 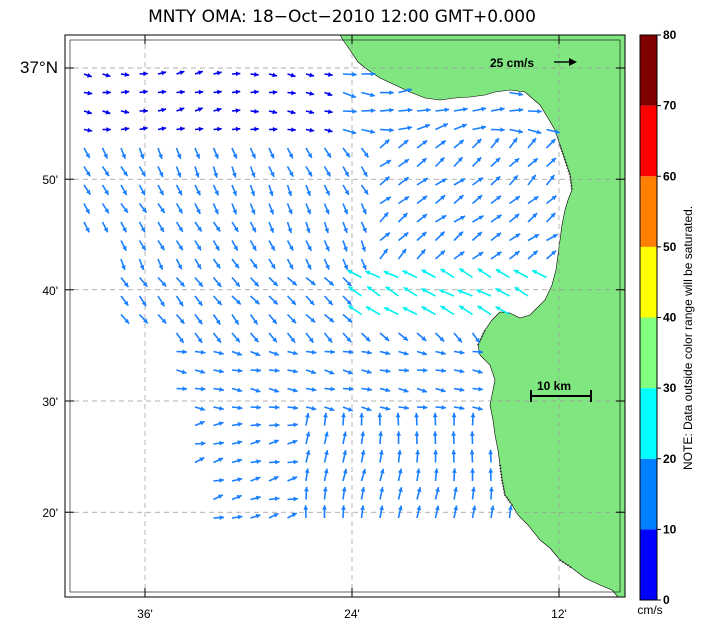 What do you see at coordinates (533, 63) in the screenshot?
I see `reference-vector: 25 cm/s` at bounding box center [533, 63].